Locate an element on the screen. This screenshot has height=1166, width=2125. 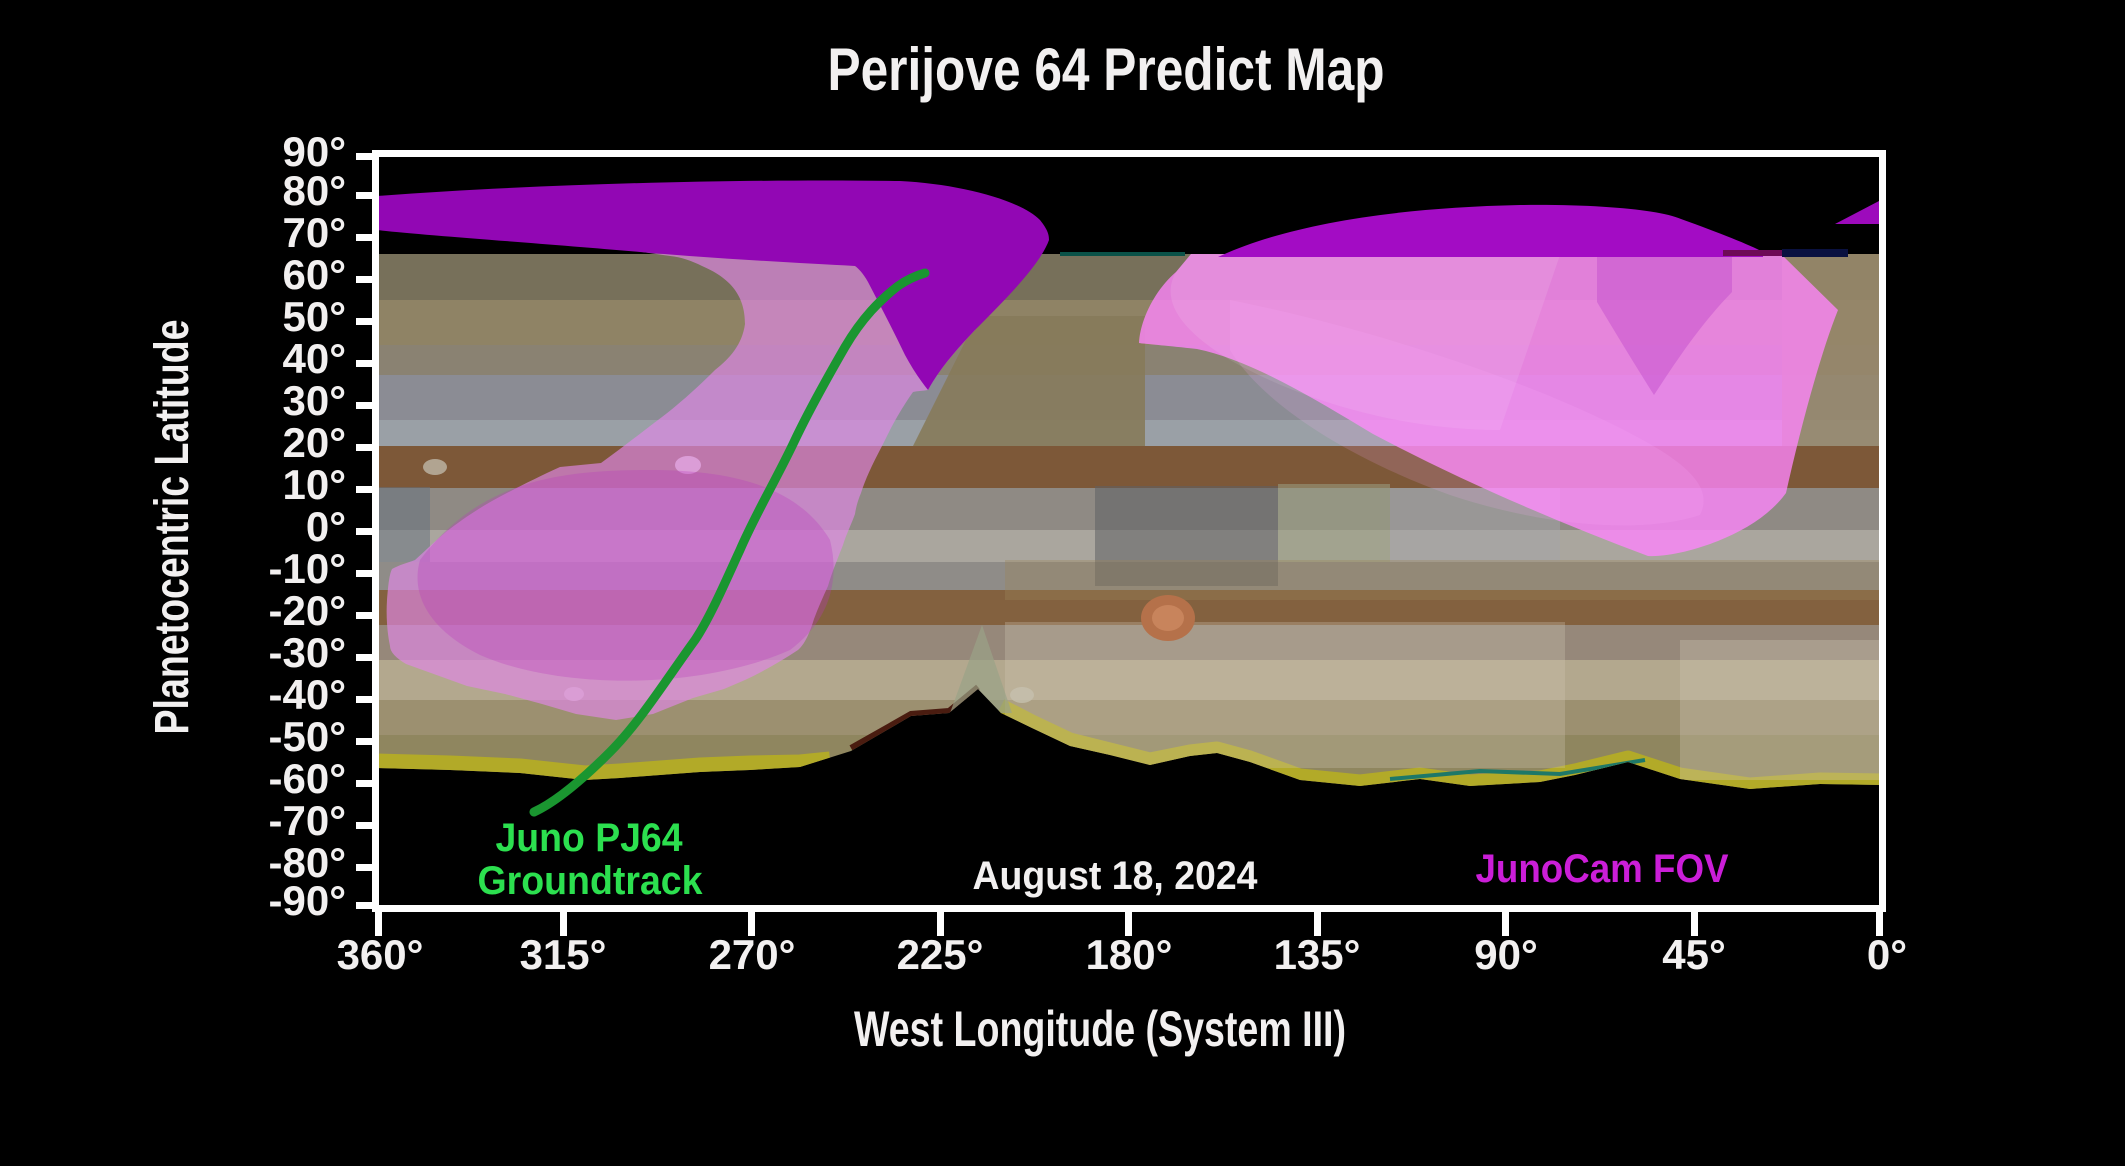
svg-text: 45° is located at coordinates (1694, 954).